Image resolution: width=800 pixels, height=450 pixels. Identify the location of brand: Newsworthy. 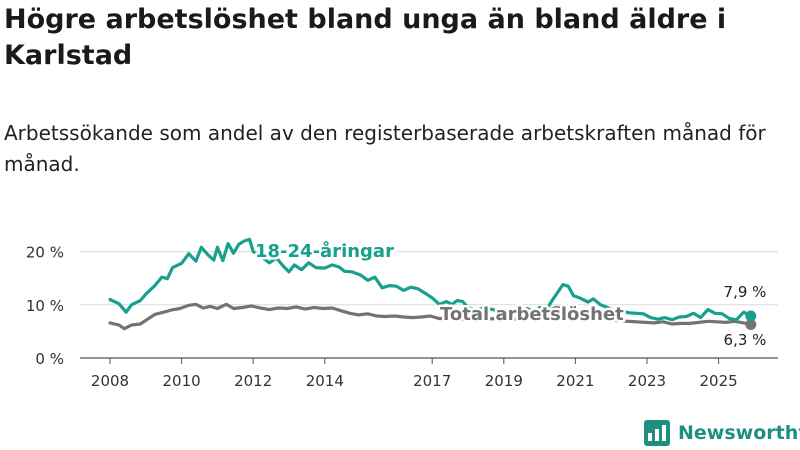
(722, 433).